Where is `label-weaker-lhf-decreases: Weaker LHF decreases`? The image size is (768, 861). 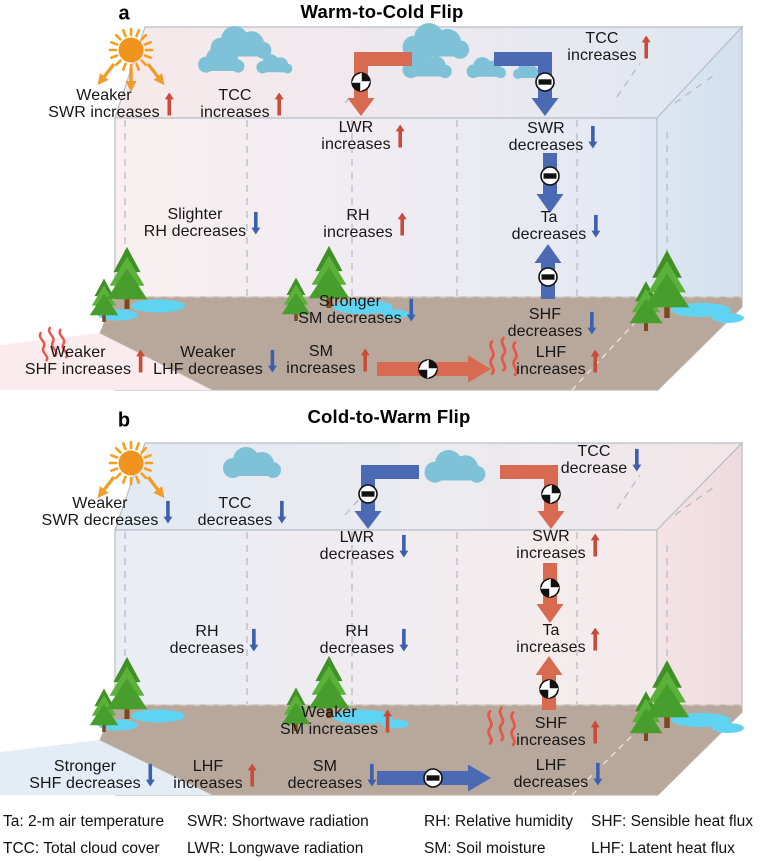
label-weaker-lhf-decreases: Weaker LHF decreases is located at coordinates (215, 361).